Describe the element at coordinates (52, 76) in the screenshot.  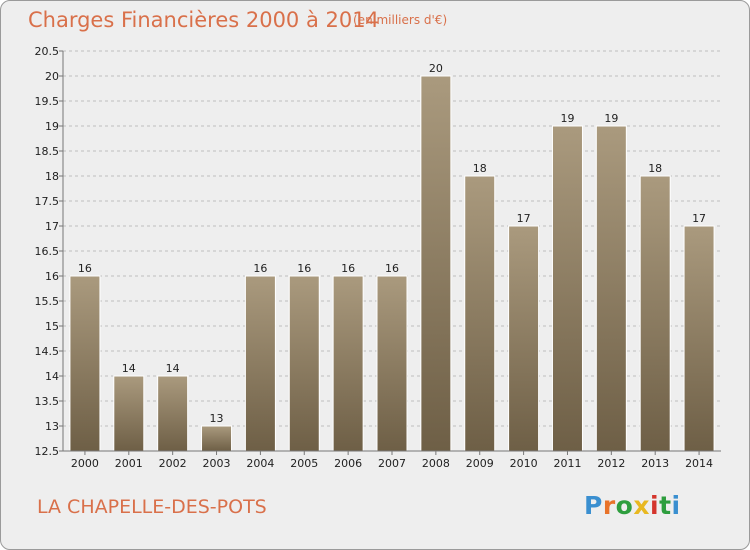
I see `y-tick-label: 20` at that location.